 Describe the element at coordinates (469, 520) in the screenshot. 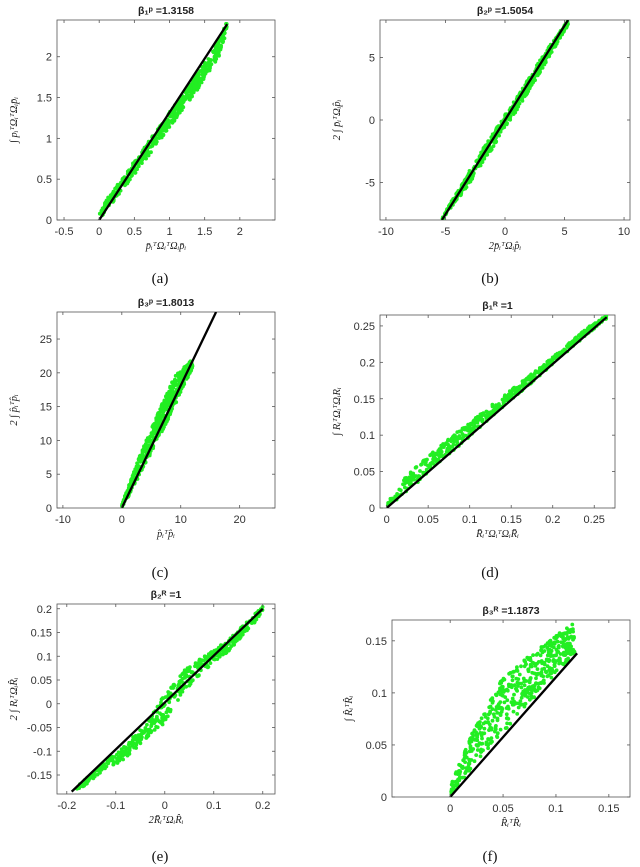

I see `x-tick-label: 0.1` at that location.